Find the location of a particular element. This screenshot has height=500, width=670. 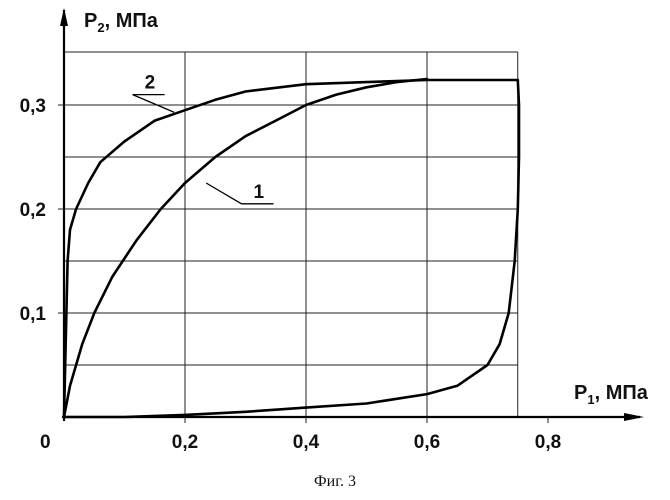

curve-labels: 12 is located at coordinates (203, 138).